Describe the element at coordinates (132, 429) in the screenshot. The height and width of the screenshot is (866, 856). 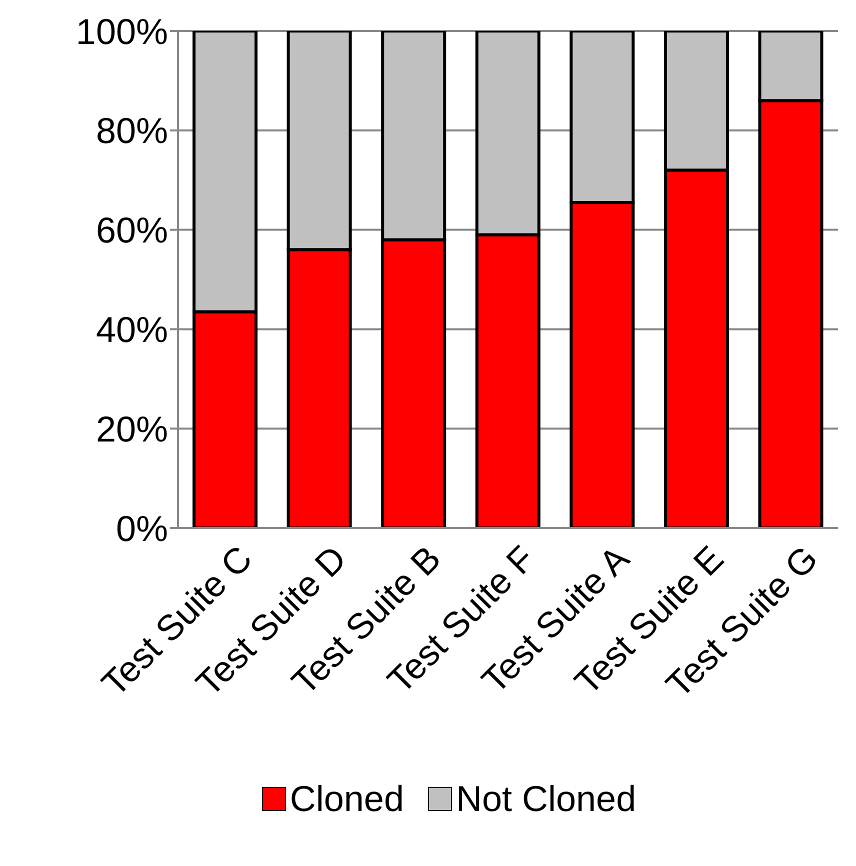
I see `y-tick-label: 20%` at that location.